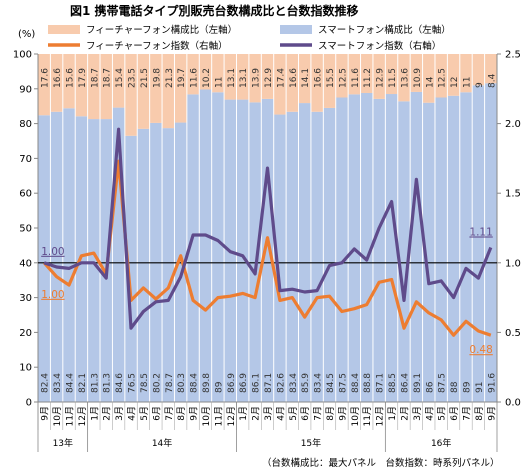 The width and height of the screenshot is (531, 474). I want to click on legend-label-smart-share: スマートフォン構成比（左軸）, so click(384, 30).